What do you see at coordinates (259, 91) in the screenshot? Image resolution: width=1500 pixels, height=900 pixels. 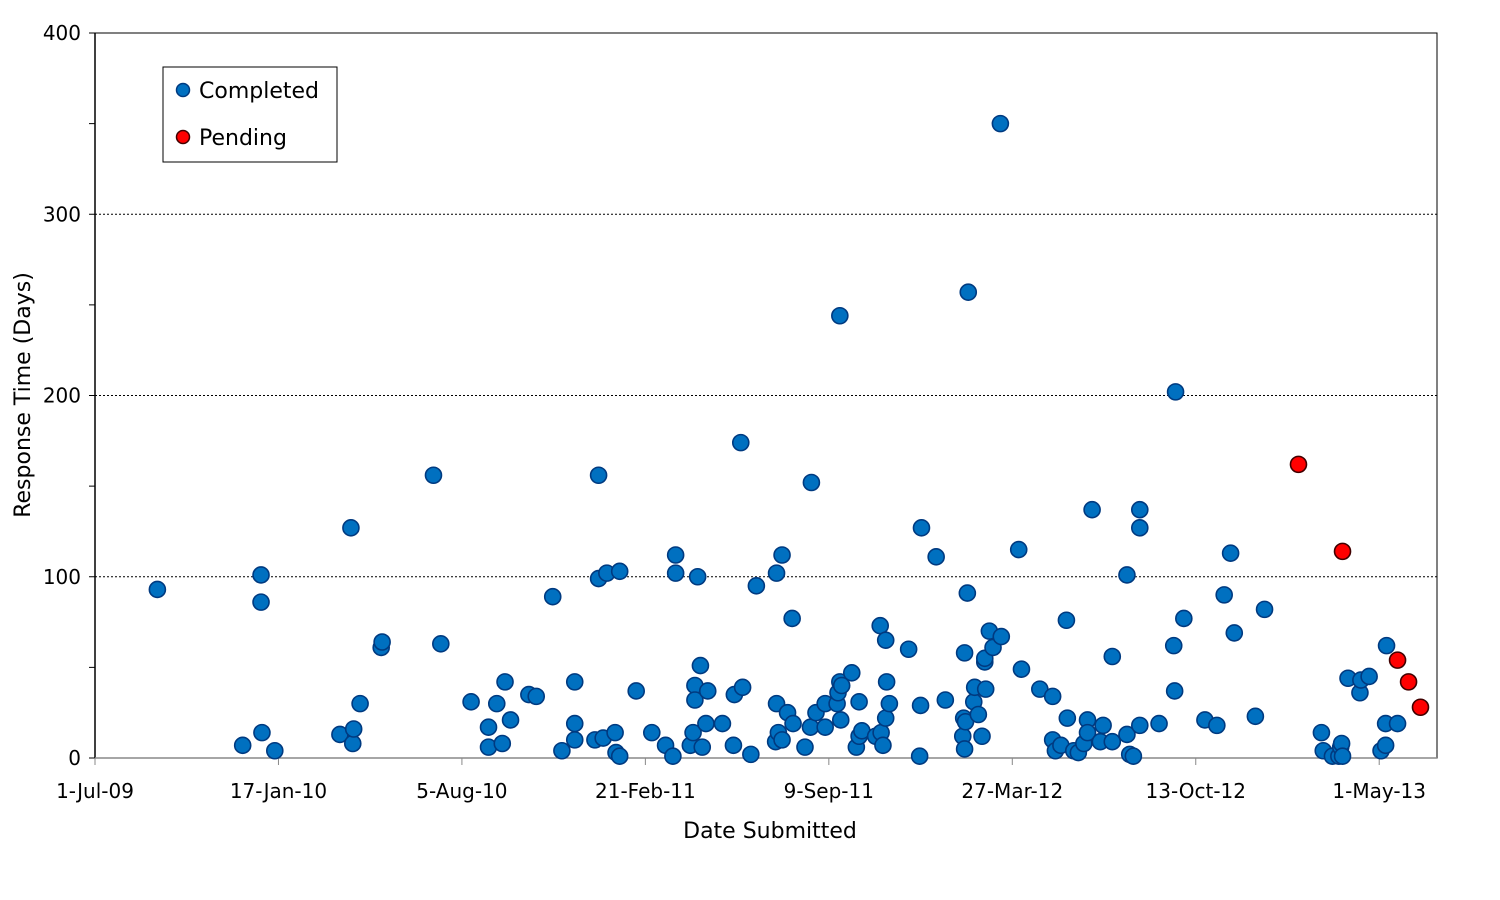 I see `legend-label-completed: Completed` at bounding box center [259, 91].